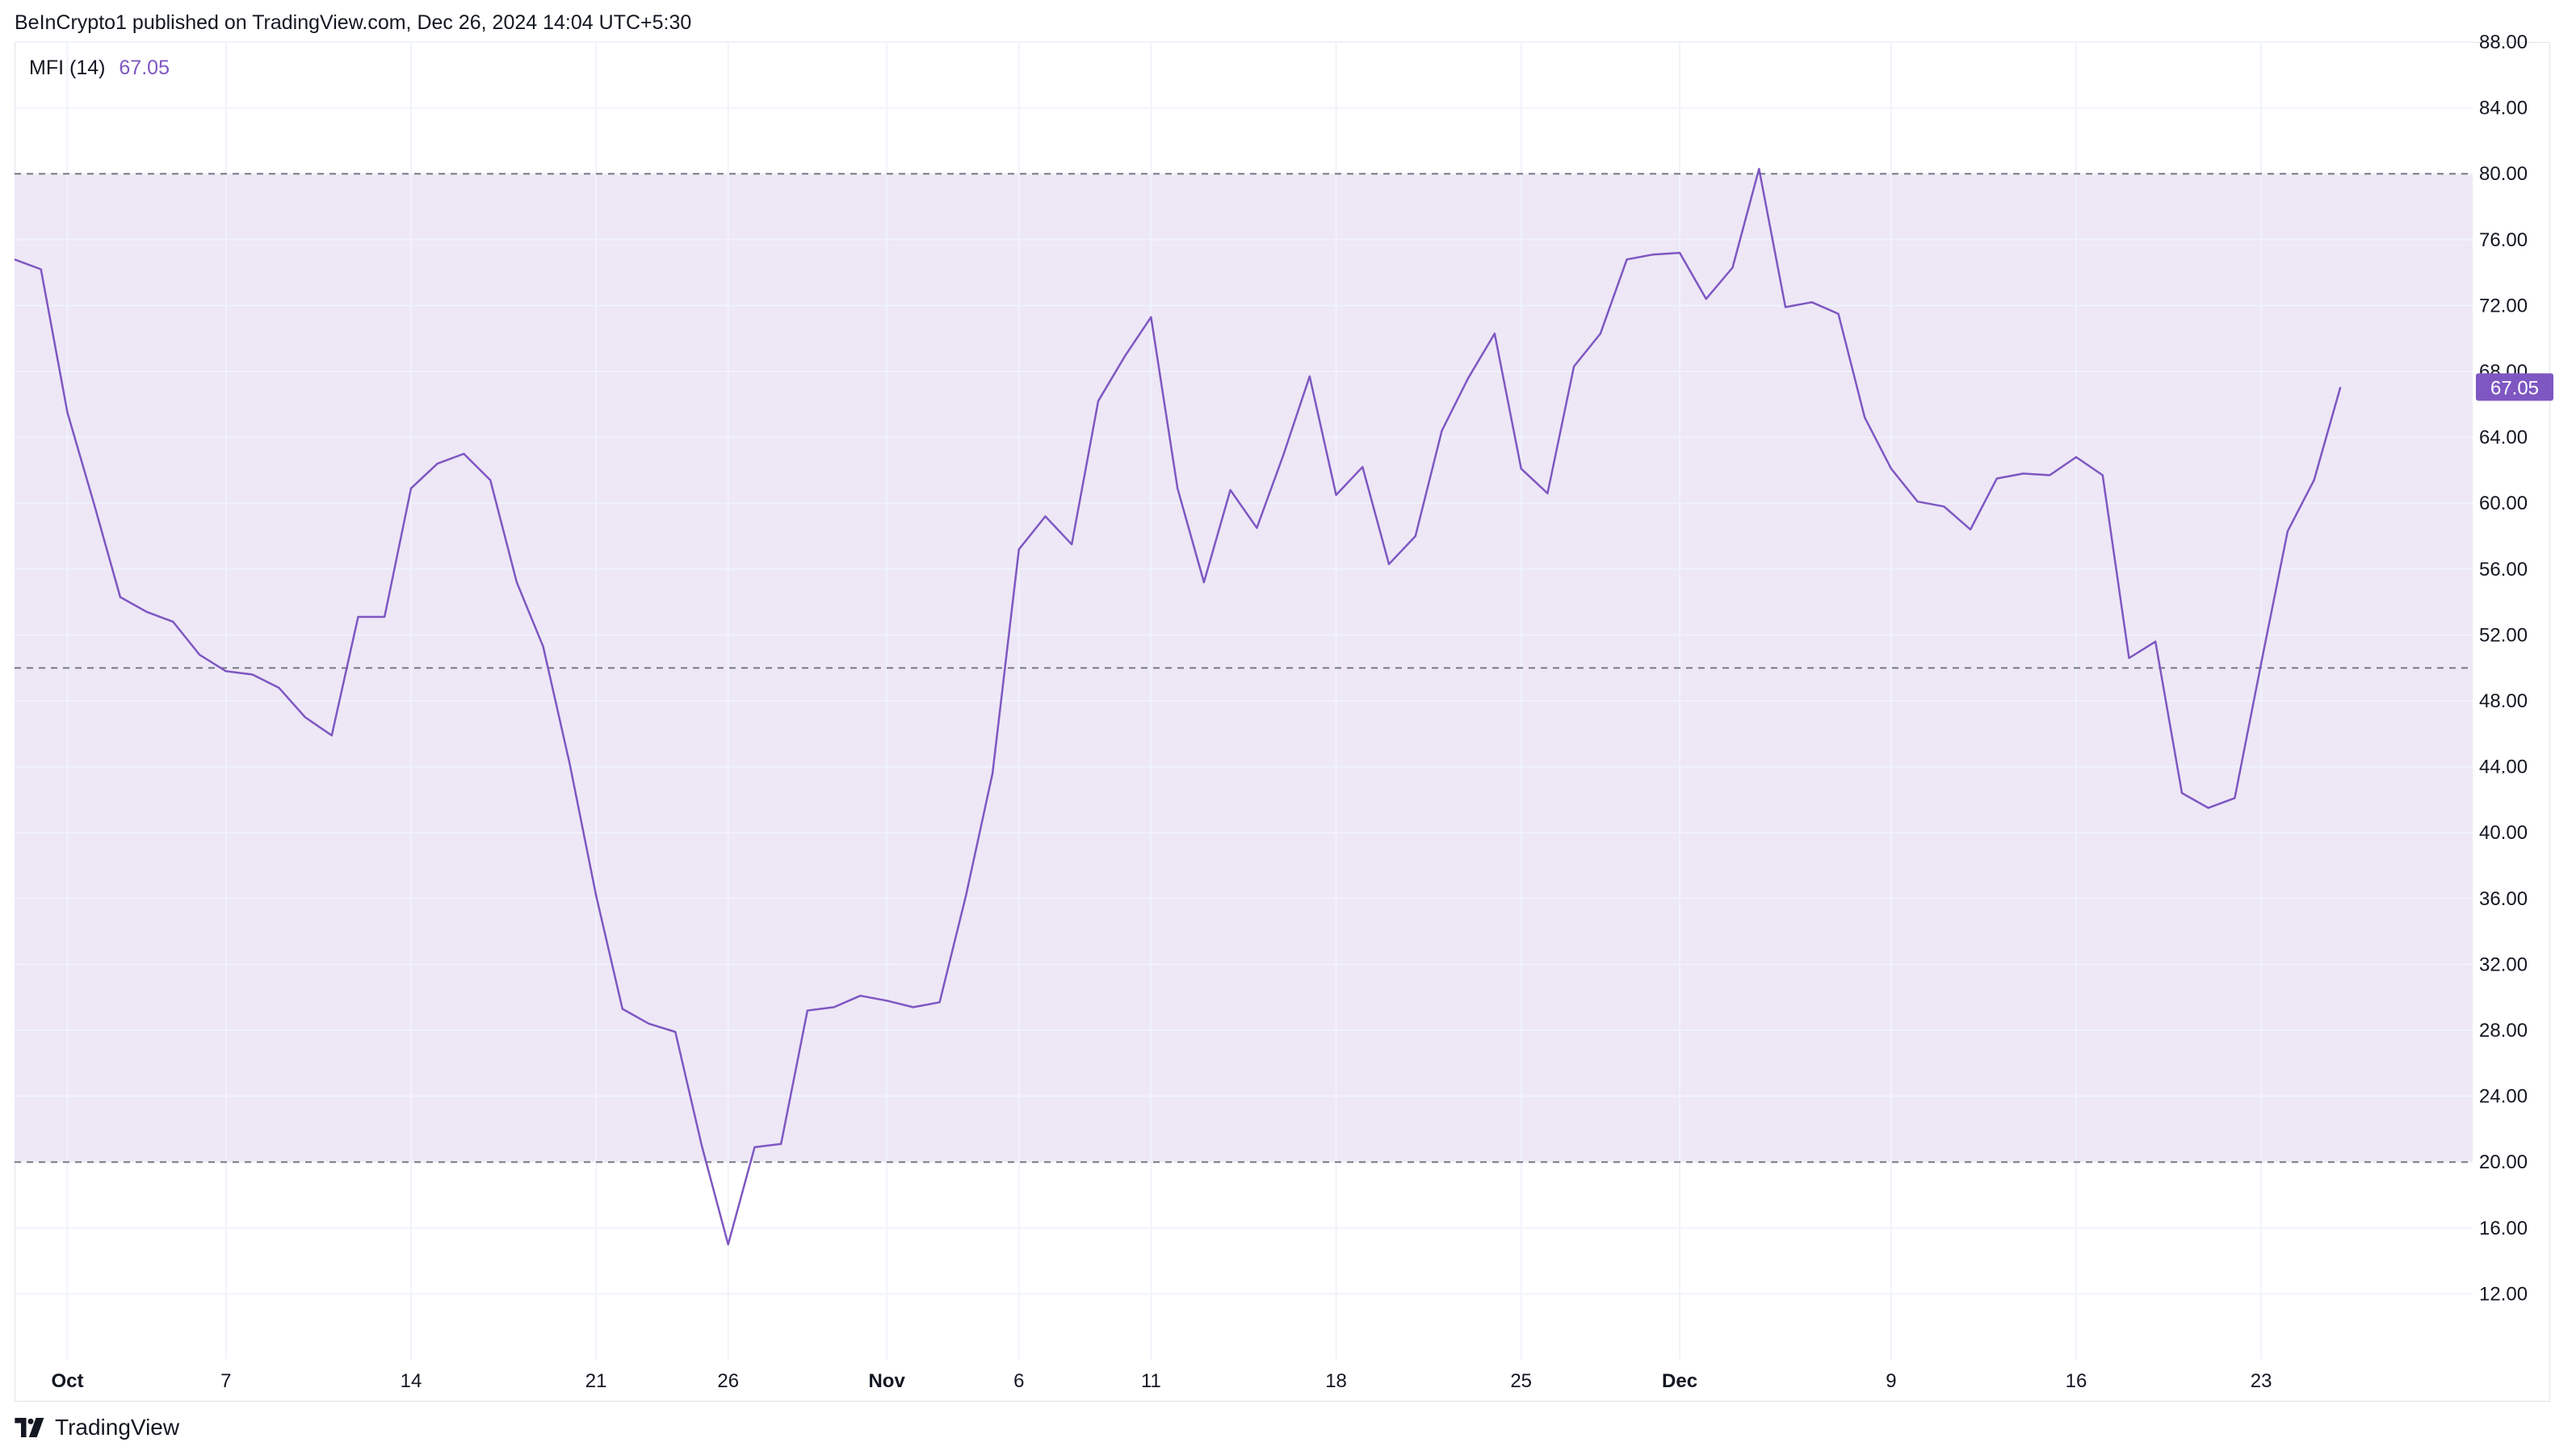 This screenshot has height=1455, width=2576. I want to click on y-tick-label: 60.00, so click(2503, 504).